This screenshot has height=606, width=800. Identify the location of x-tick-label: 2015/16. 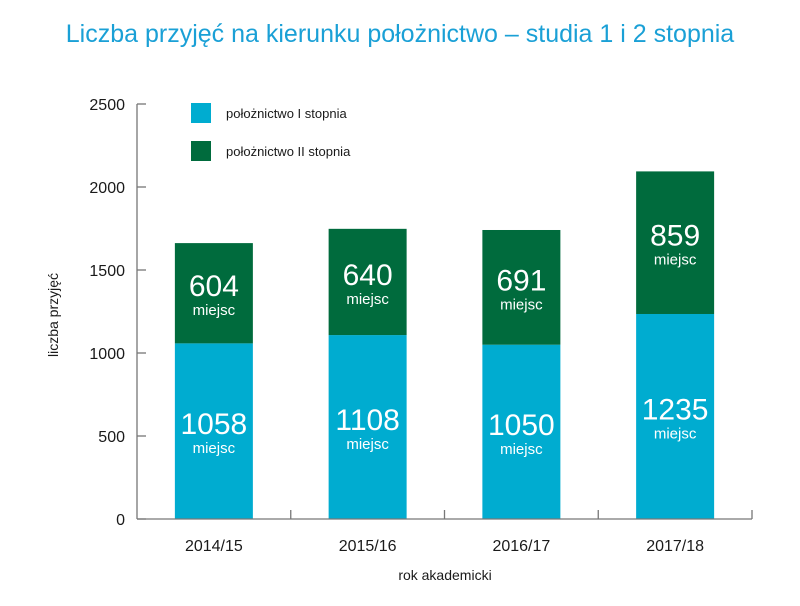
(368, 546).